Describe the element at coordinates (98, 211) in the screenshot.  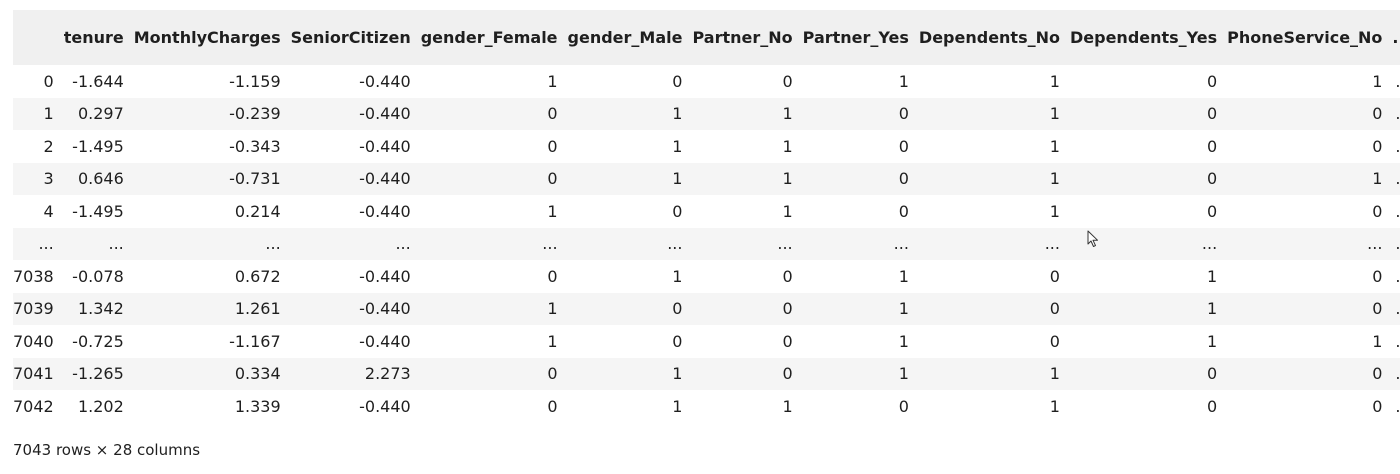
I see `table-cell: -1.495` at that location.